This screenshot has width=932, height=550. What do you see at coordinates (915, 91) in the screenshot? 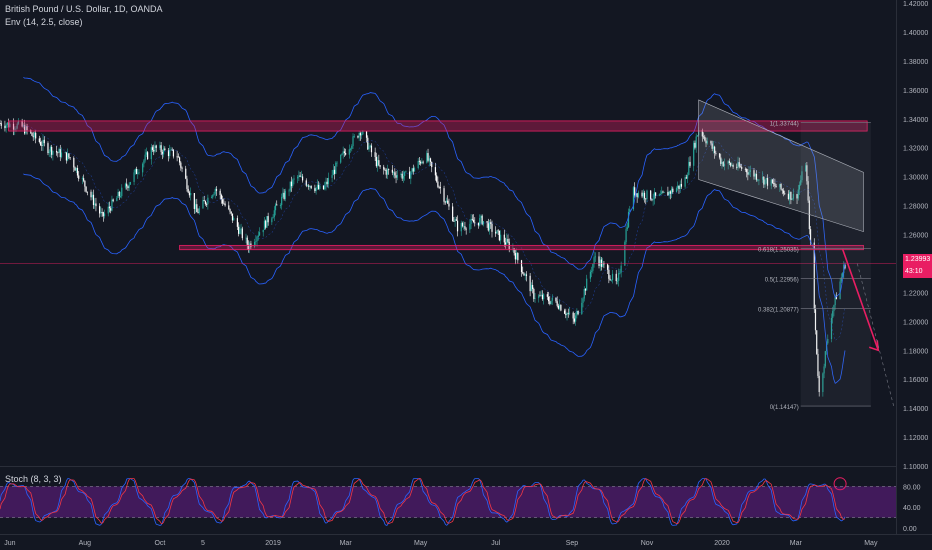
I see `price-axis-label: 1.36000` at bounding box center [915, 91].